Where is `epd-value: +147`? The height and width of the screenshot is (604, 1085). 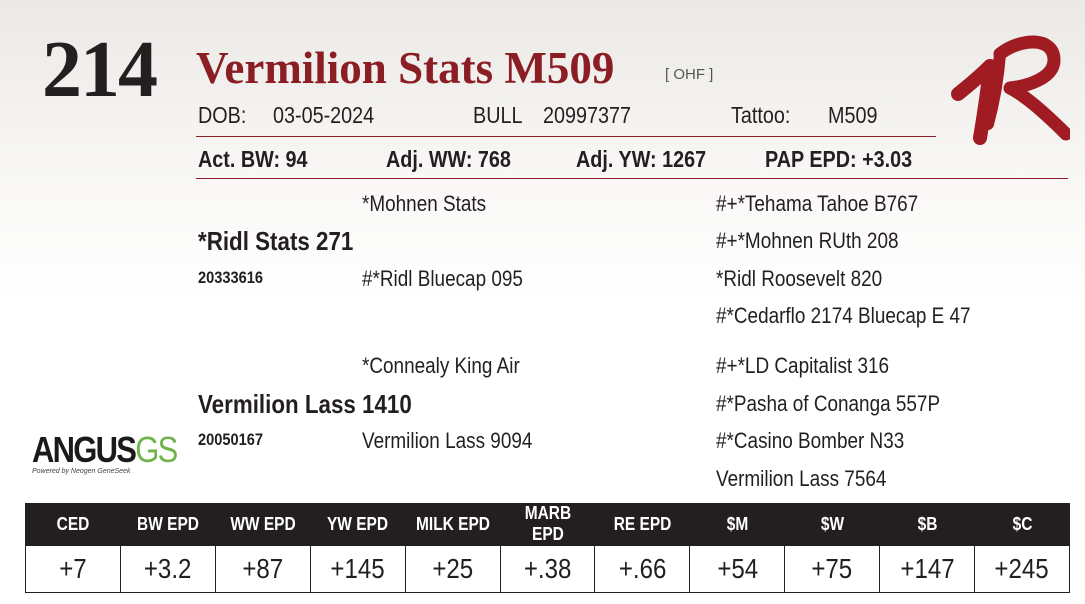
epd-value: +147 is located at coordinates (927, 569).